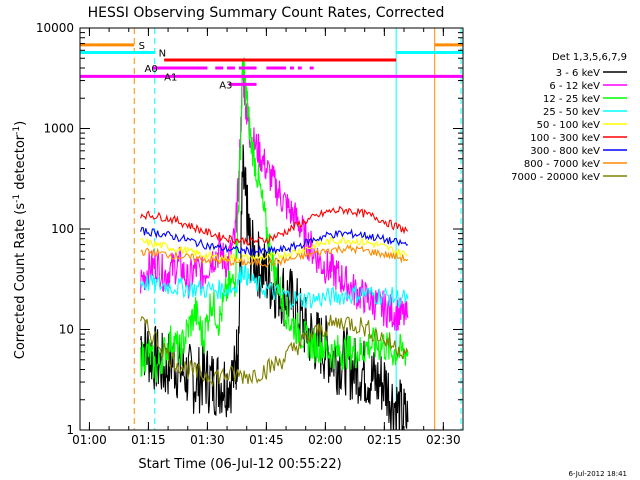 The image size is (640, 480). What do you see at coordinates (148, 440) in the screenshot?
I see `x-tick-label-1: 01:15` at bounding box center [148, 440].